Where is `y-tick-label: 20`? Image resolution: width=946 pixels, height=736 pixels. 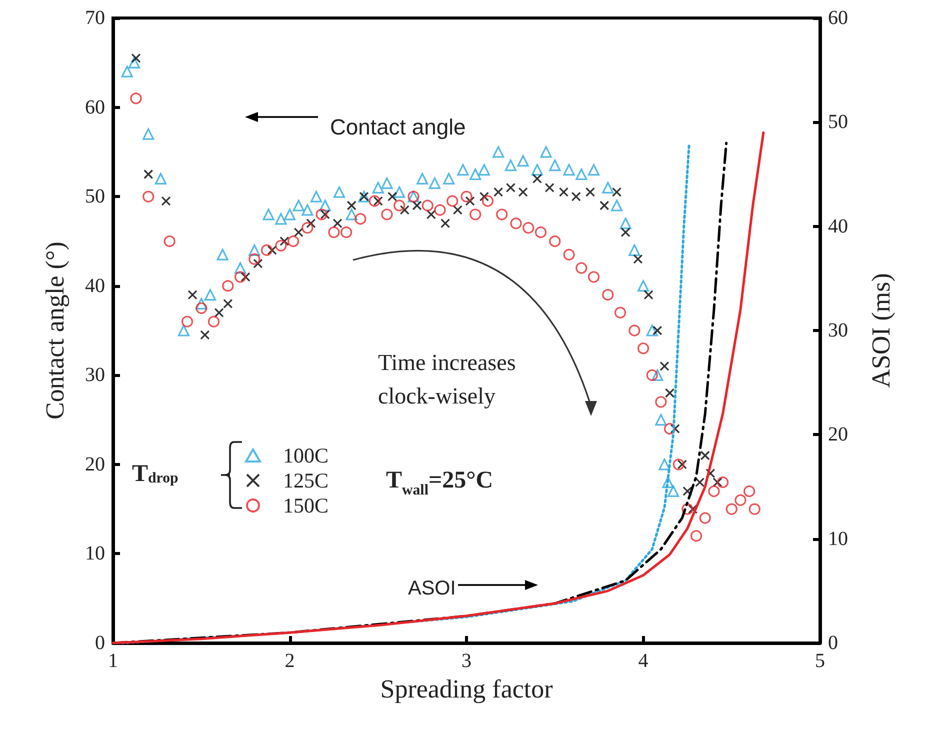
y-tick-label: 20 is located at coordinates (95, 464).